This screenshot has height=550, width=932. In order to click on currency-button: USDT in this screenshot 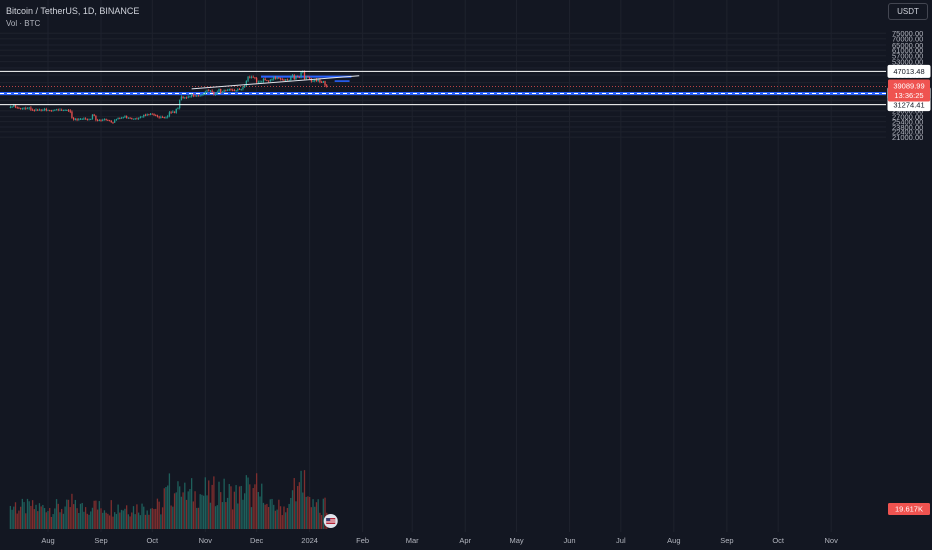, I will do `click(908, 11)`.